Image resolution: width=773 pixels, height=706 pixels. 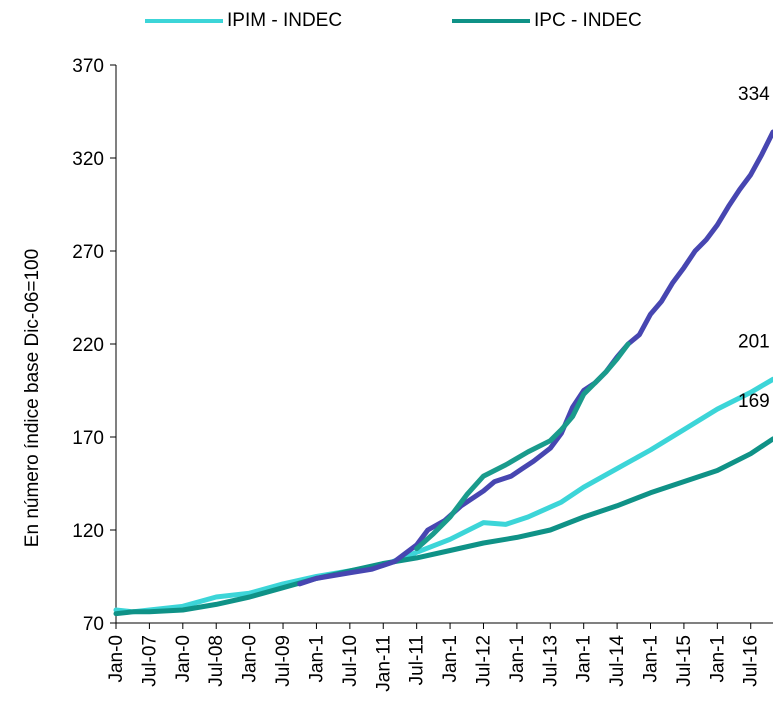 What do you see at coordinates (88, 531) in the screenshot?
I see `y-tick-label: 120` at bounding box center [88, 531].